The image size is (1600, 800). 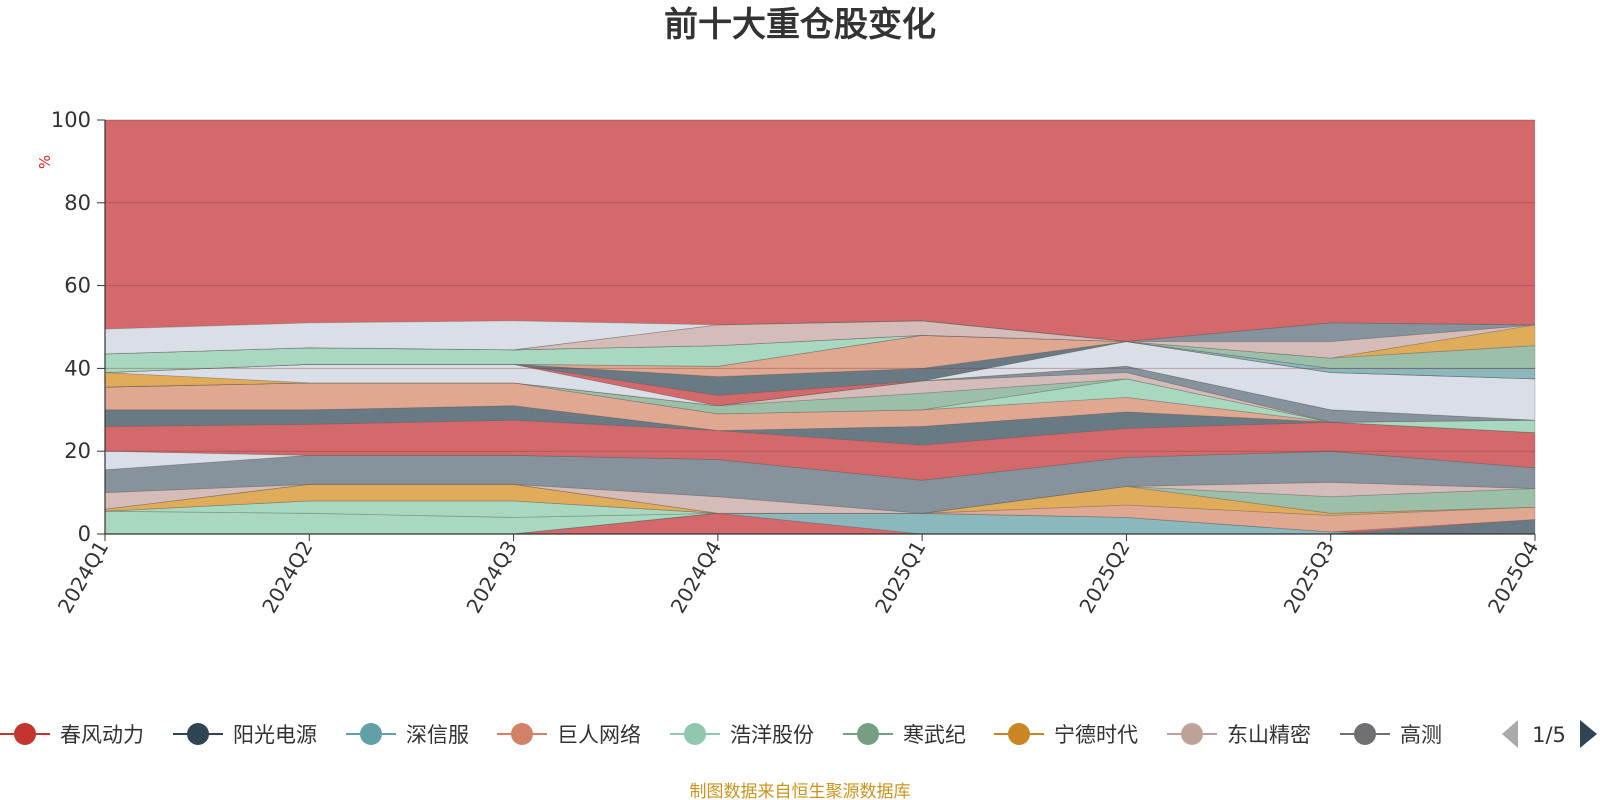 I want to click on legend-item: 东山精密, so click(x=1239, y=735).